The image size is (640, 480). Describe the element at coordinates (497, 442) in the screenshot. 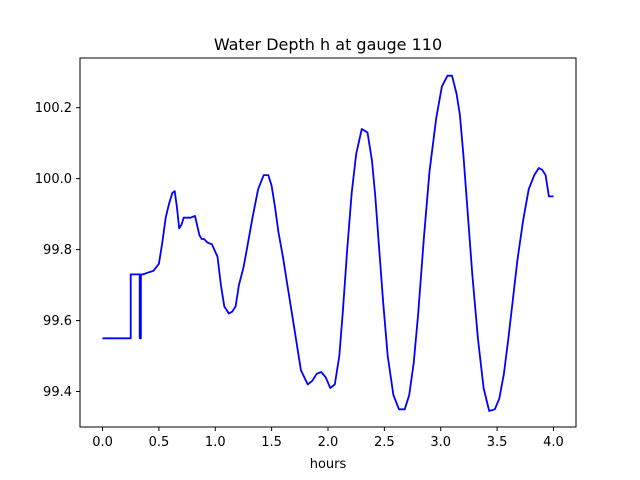

I see `x-tick-label: 3.5` at that location.